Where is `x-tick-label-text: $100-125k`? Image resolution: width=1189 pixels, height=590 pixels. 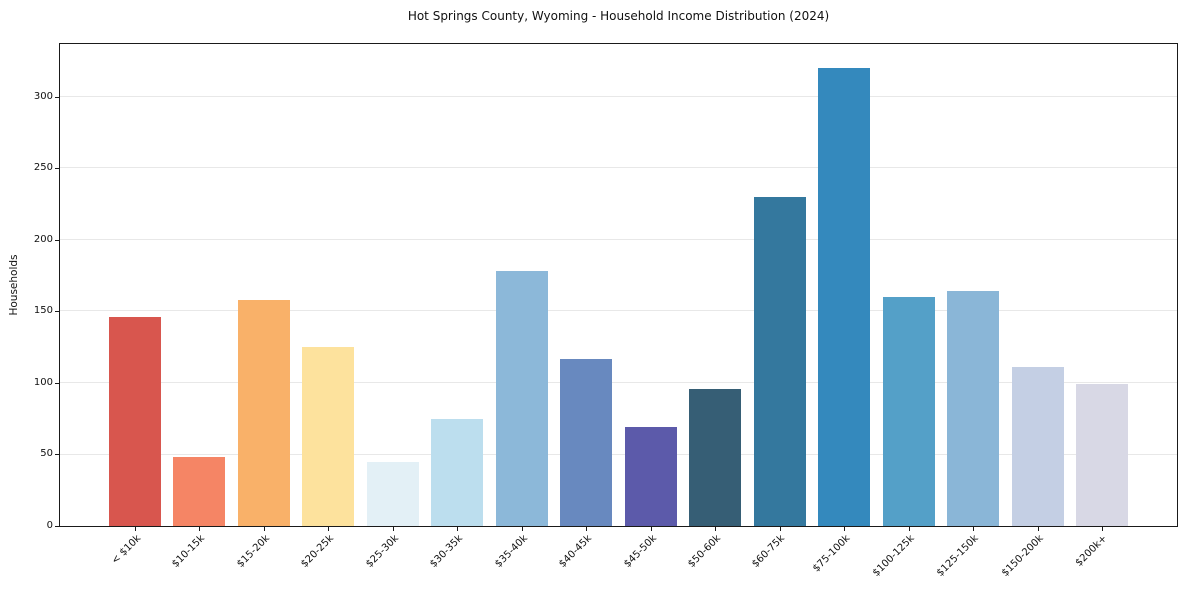
x-tick-label-text: $100-125k is located at coordinates (893, 556).